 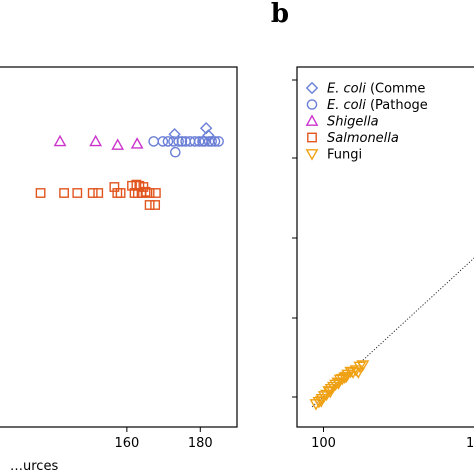 I want to click on legend-label: Shigella, so click(x=353, y=122).